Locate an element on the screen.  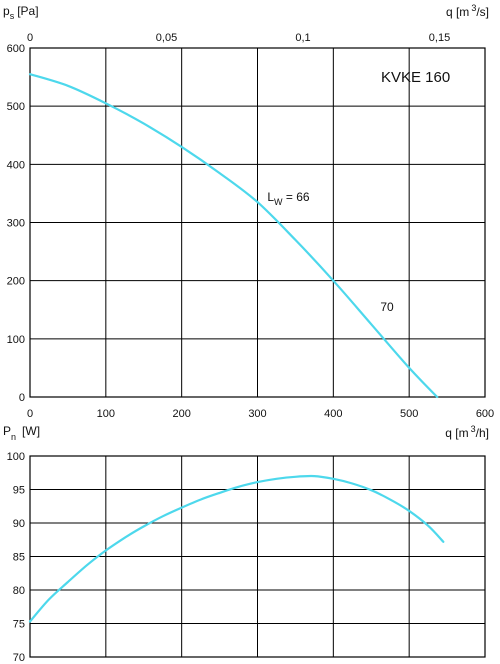
pressure-x-ticks: 0 100 200 300 400 500 600 is located at coordinates (260, 414).